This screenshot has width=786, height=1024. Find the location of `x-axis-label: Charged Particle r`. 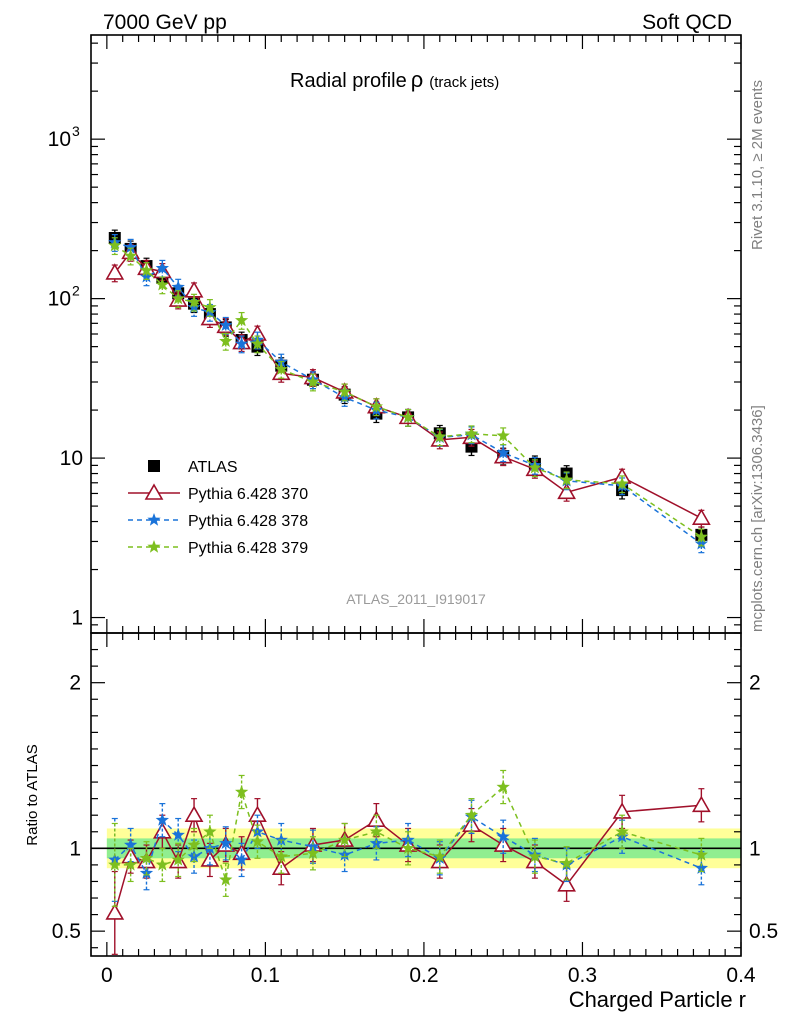

x-axis-label: Charged Particle r is located at coordinates (657, 999).